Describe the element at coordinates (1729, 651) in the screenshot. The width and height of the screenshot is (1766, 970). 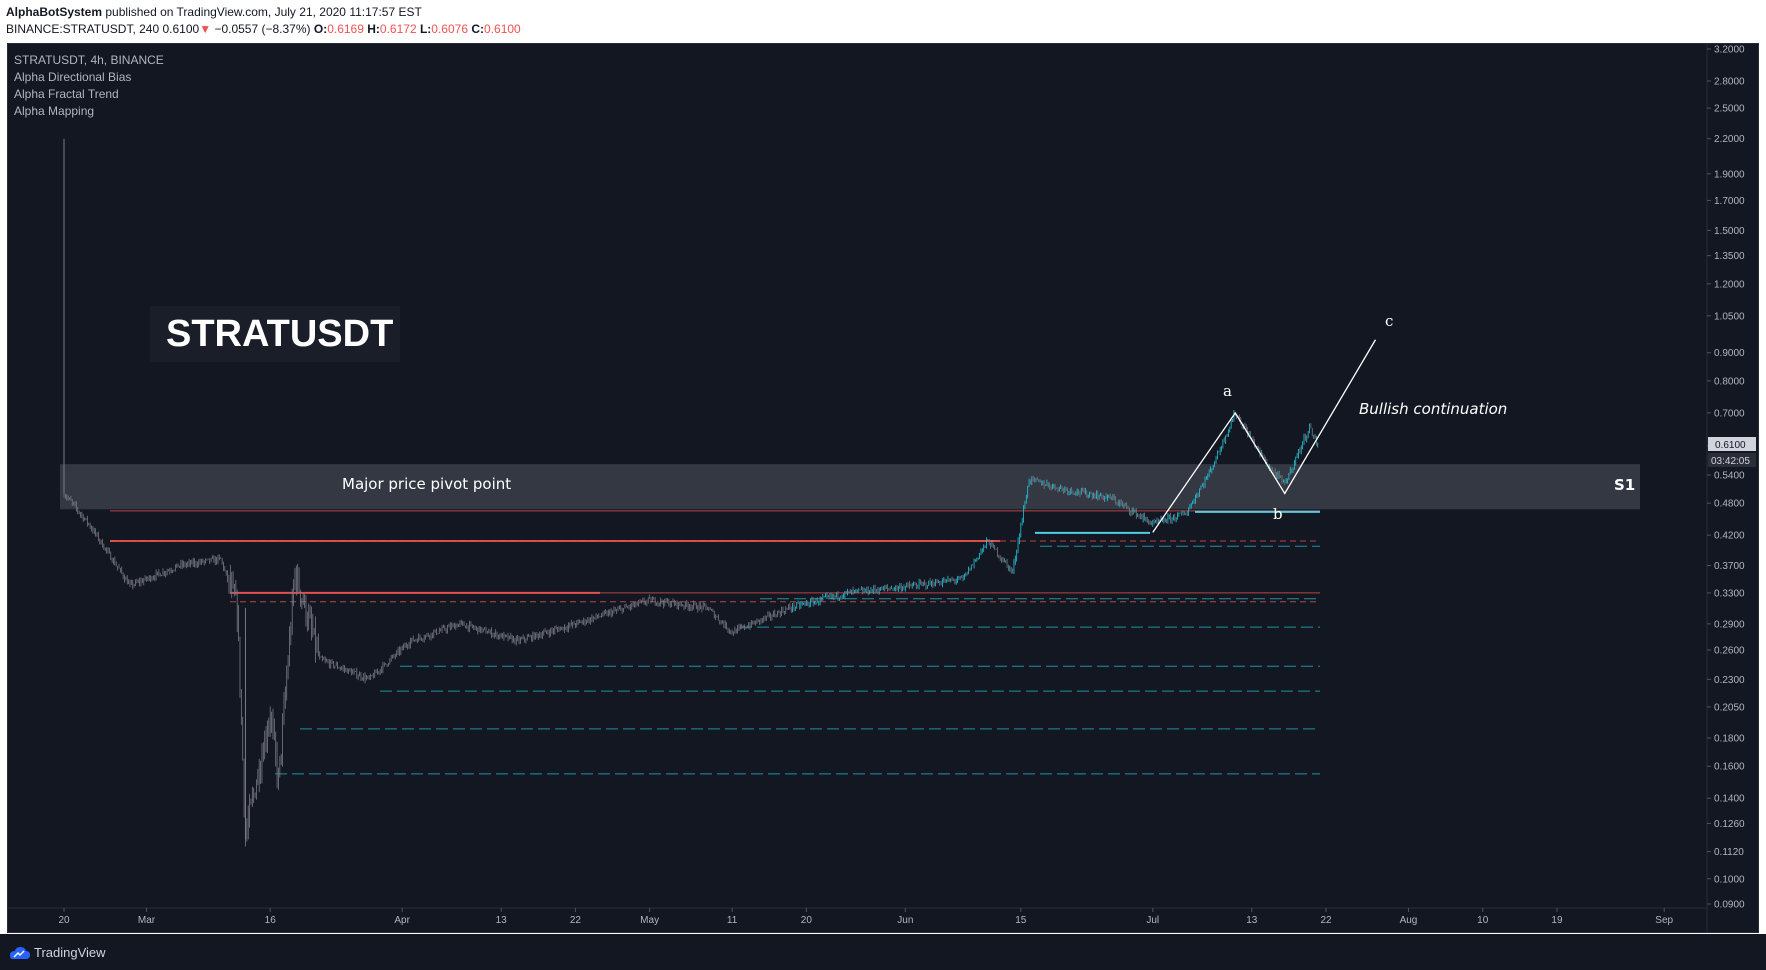
I see `price-tick-label: 0.2600` at that location.